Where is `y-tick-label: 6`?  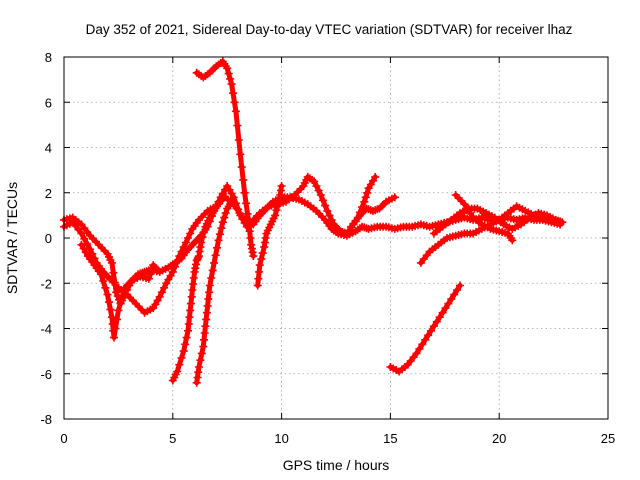
y-tick-label: 6 is located at coordinates (48, 102).